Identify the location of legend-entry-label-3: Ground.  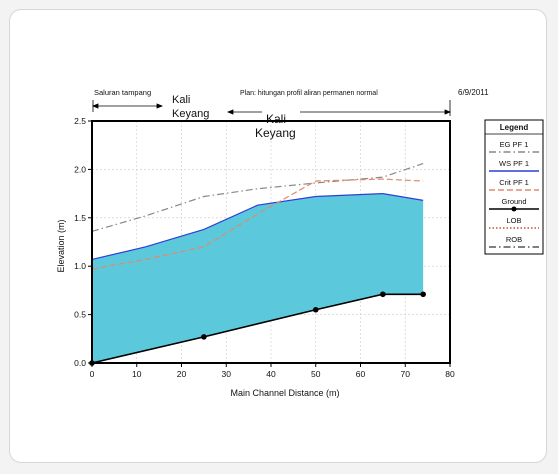
(513, 201).